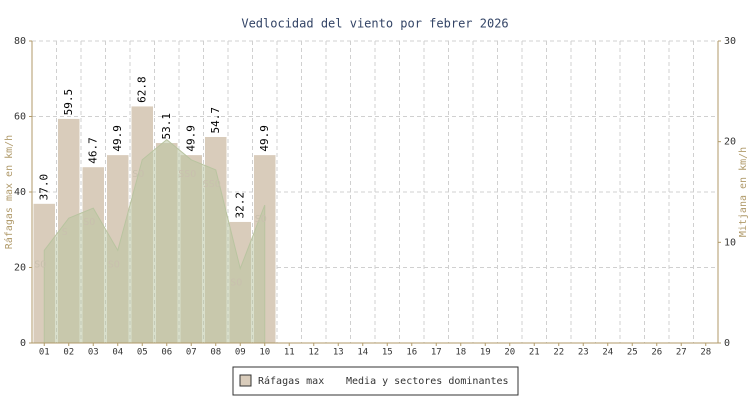 Image resolution: width=750 pixels, height=400 pixels. I want to click on x-tick-label: 24, so click(607, 353).